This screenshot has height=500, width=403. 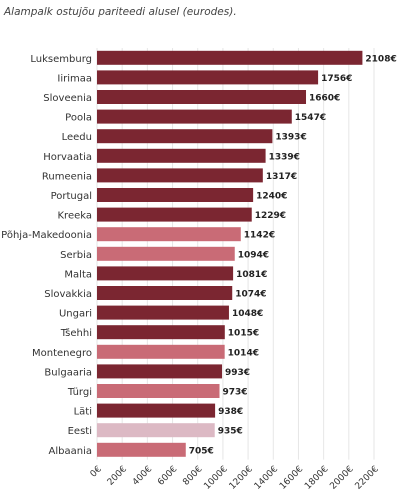 What do you see at coordinates (281, 177) in the screenshot?
I see `value-label: 1317€` at bounding box center [281, 177].